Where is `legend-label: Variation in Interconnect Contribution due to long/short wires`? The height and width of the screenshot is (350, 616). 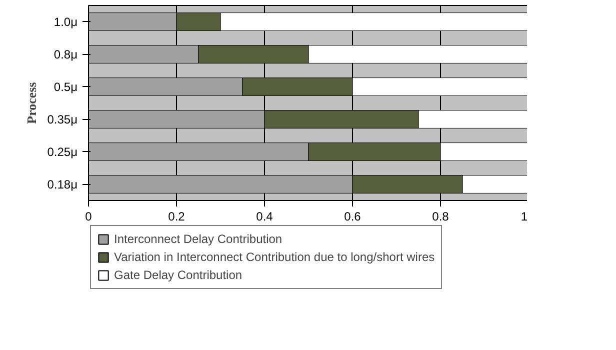
legend-label: Variation in Interconnect Contribution due to long/short wires is located at coordinates (274, 257).